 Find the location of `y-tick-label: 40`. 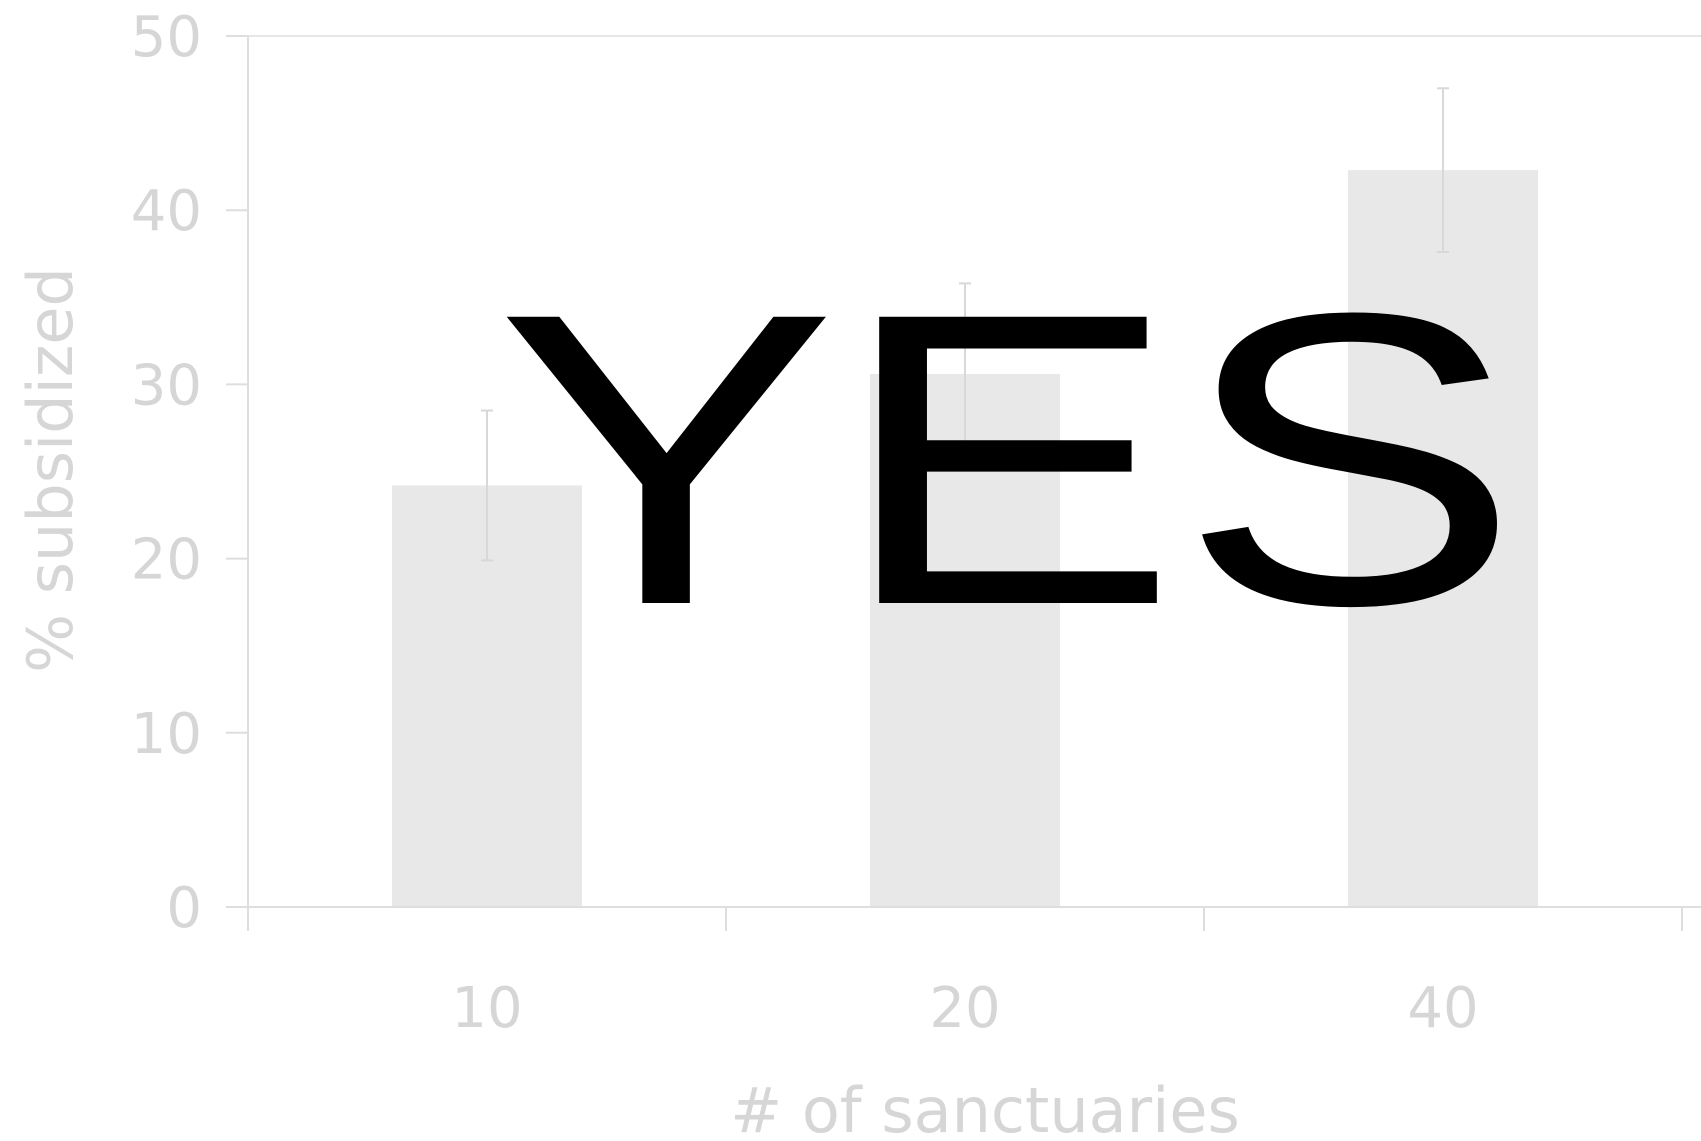

y-tick-label: 40 is located at coordinates (166, 211).